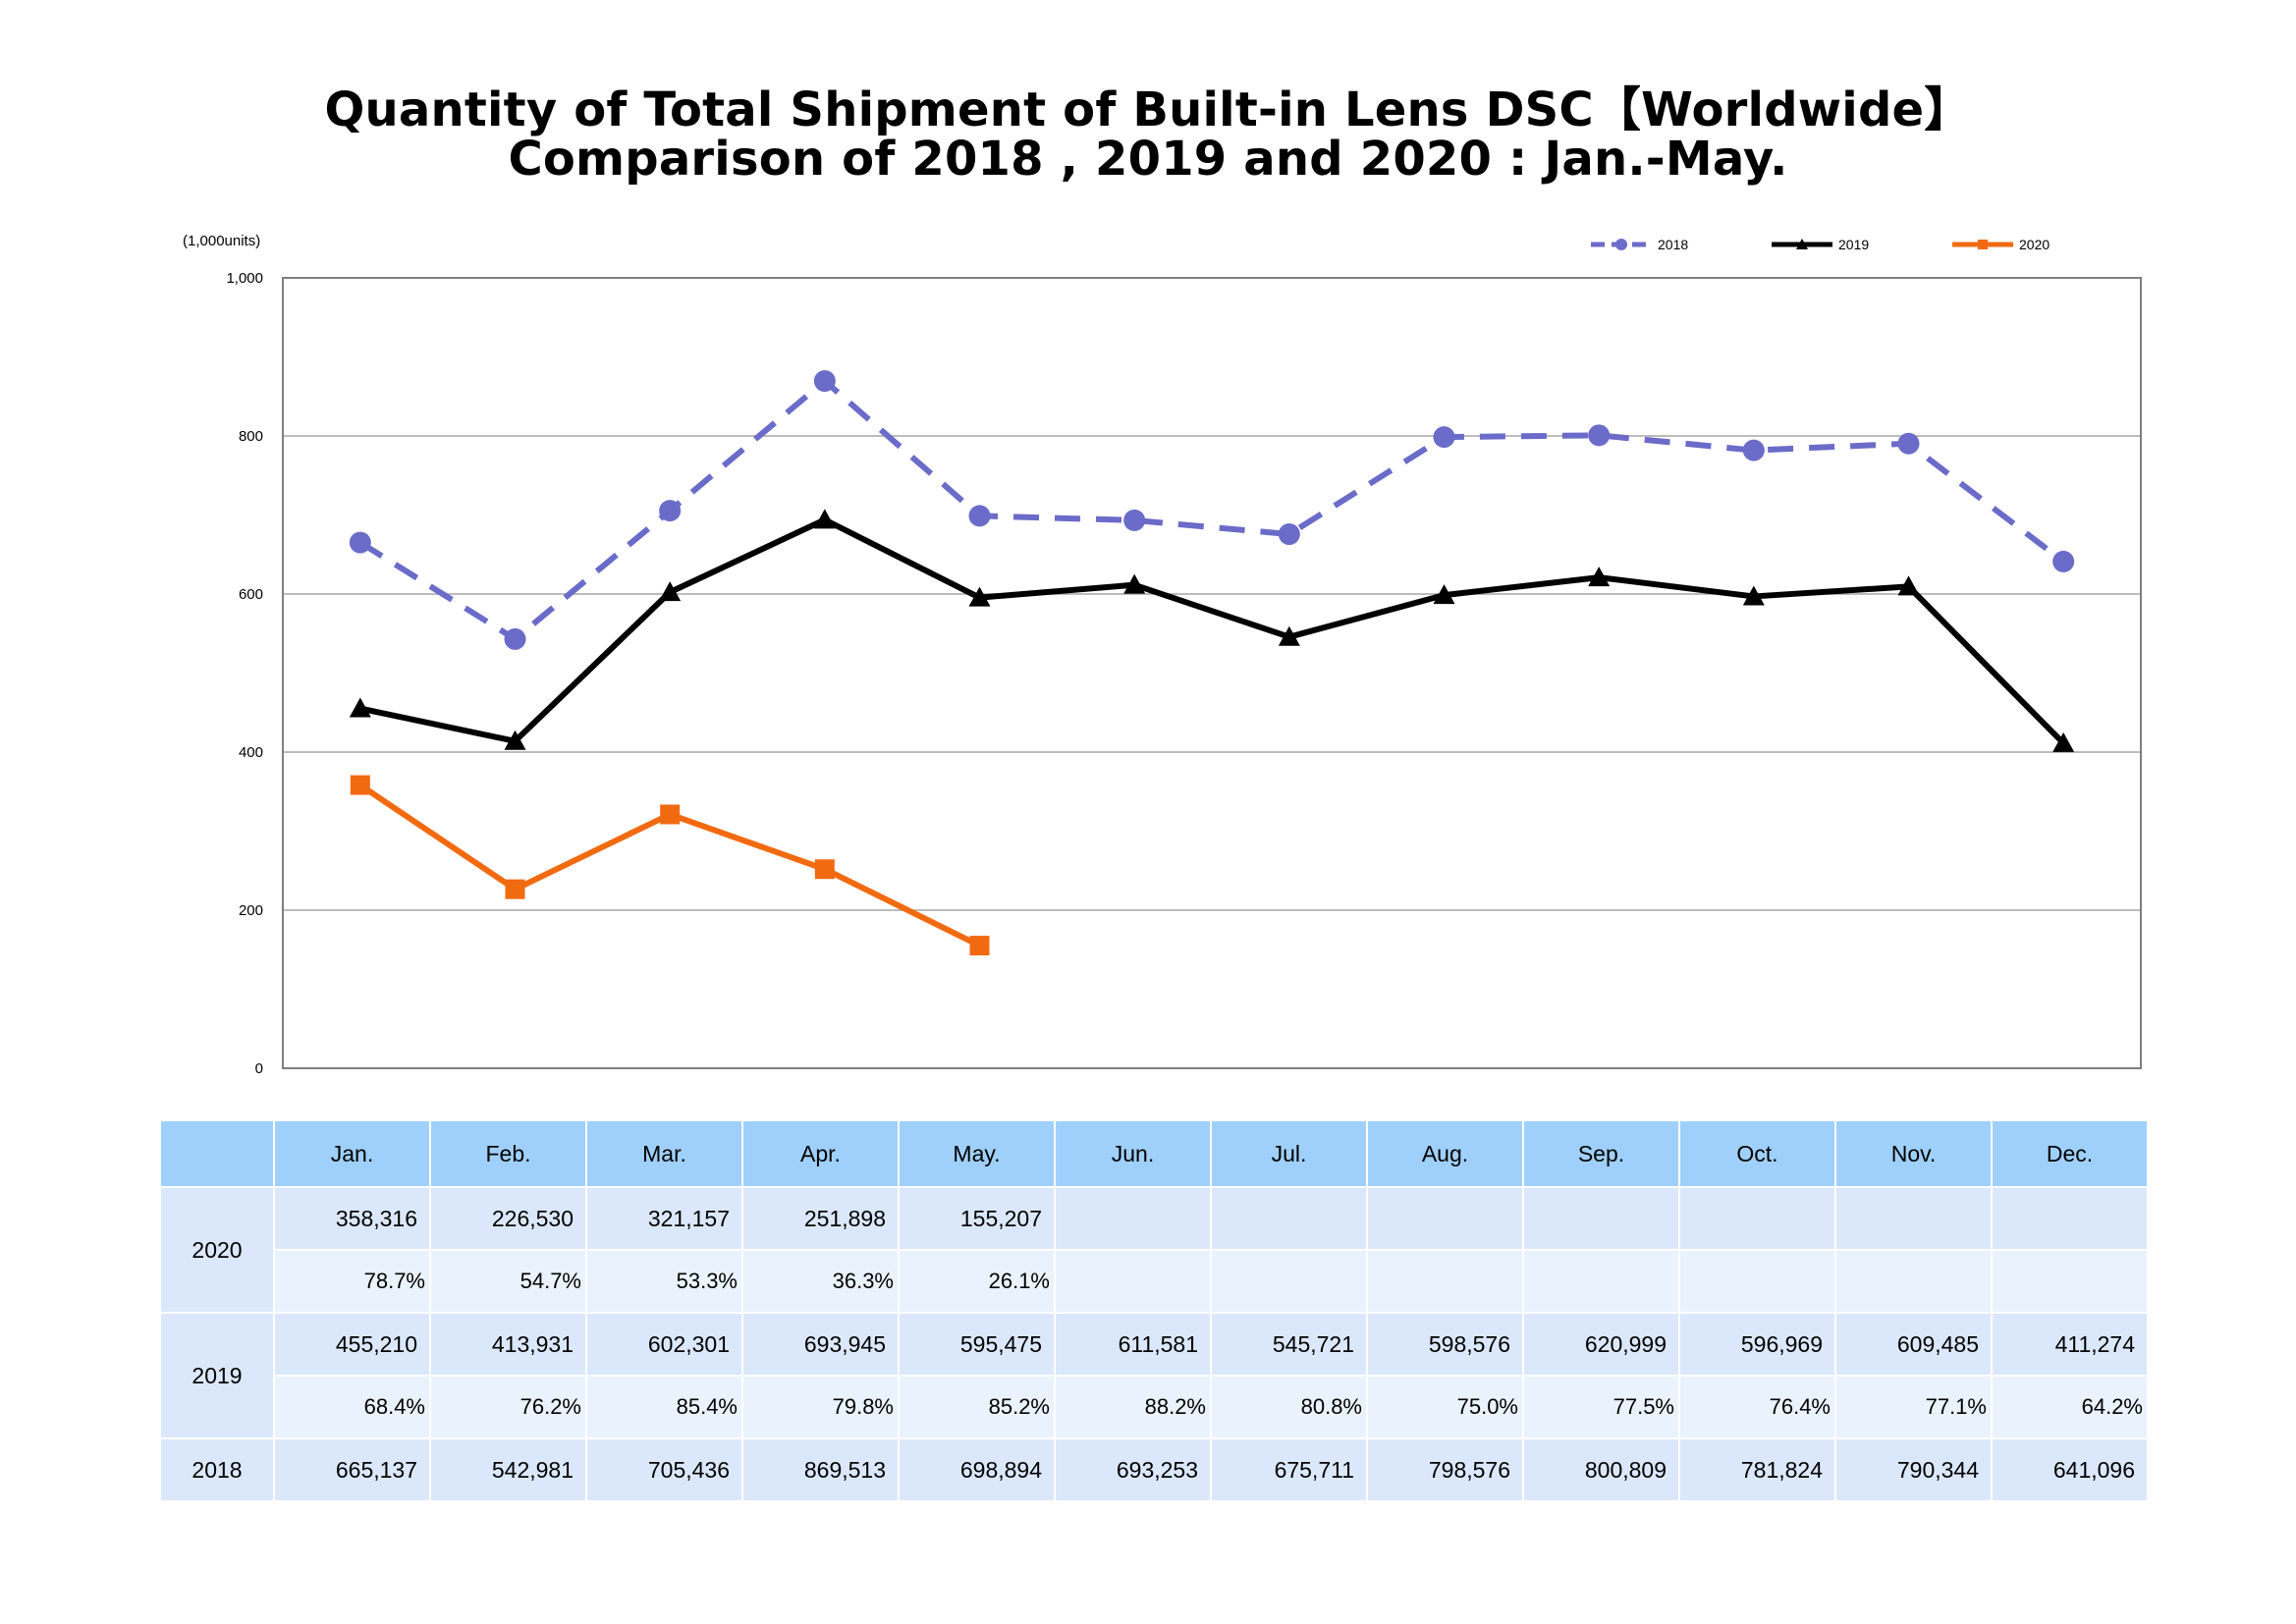 The height and width of the screenshot is (1624, 2296). What do you see at coordinates (1757, 1153) in the screenshot?
I see `table-month-header: Oct.` at bounding box center [1757, 1153].